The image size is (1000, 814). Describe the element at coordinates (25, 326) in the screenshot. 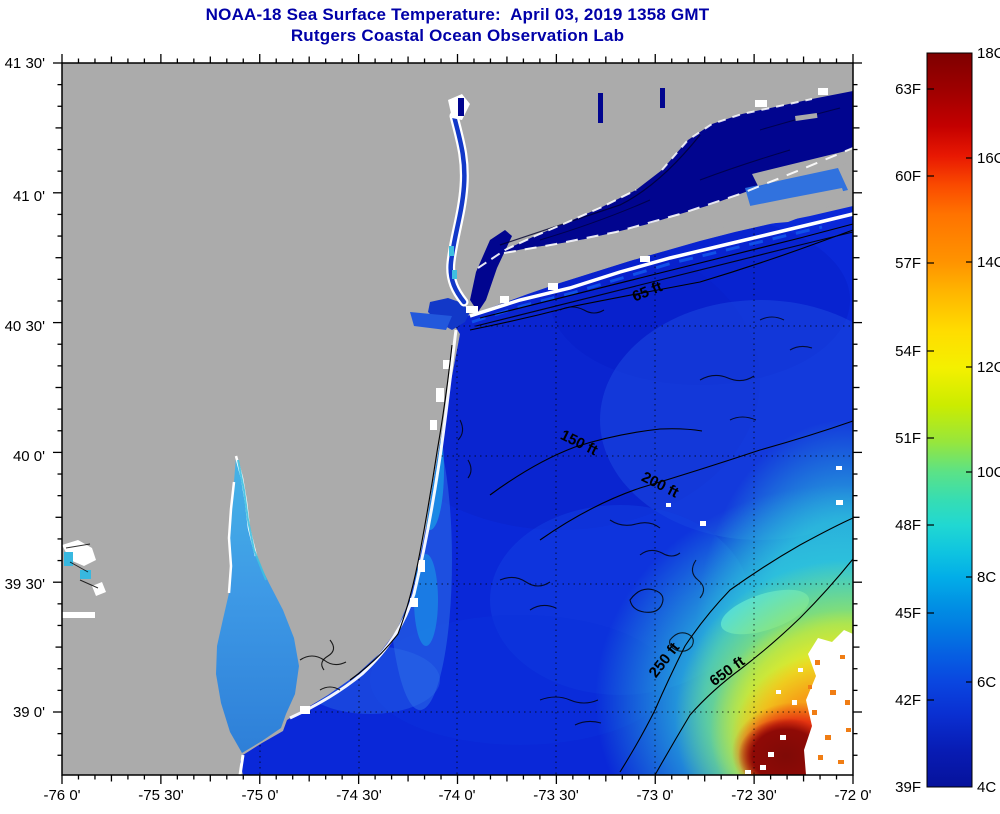

I see `lat-label-4030: 40 30'` at that location.